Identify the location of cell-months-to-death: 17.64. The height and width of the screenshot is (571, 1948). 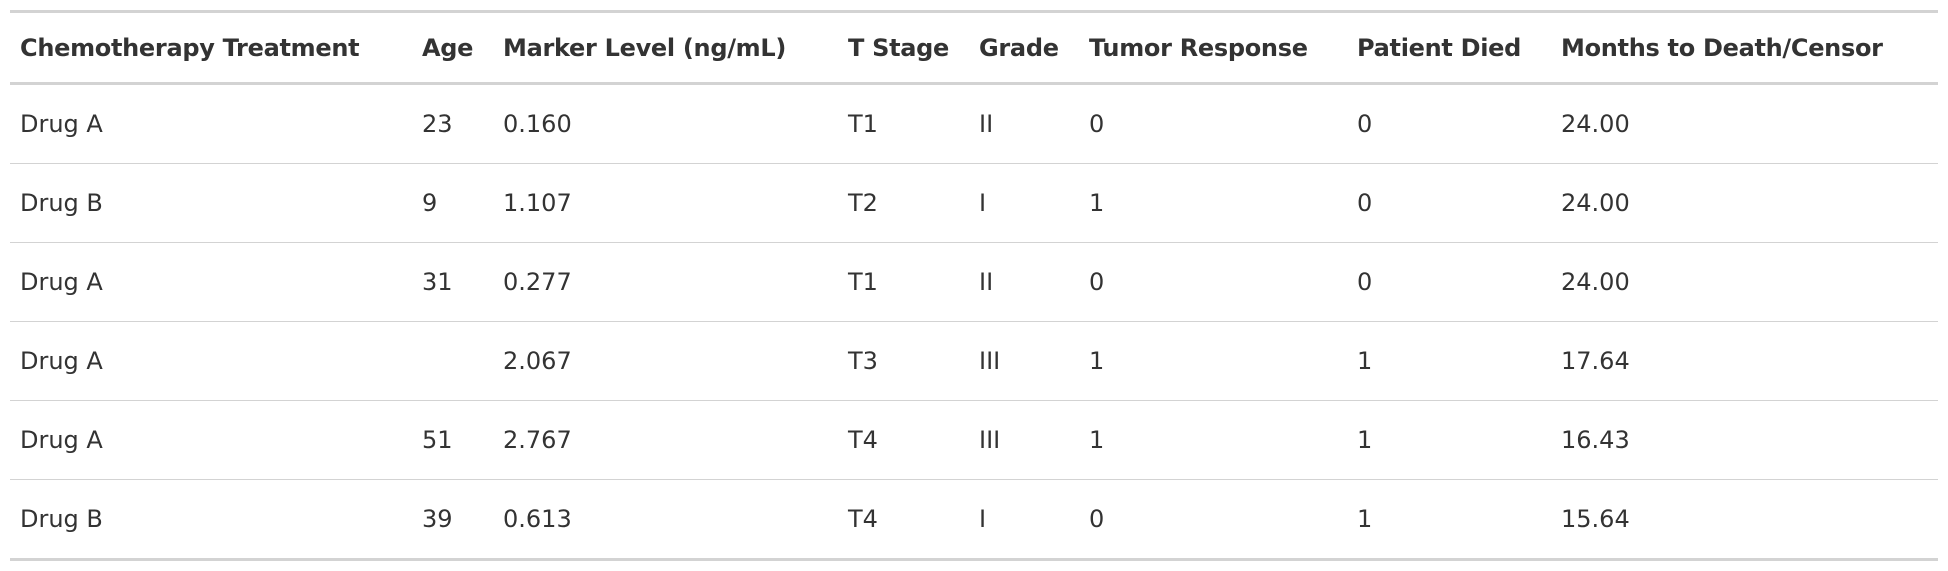
(1595, 361).